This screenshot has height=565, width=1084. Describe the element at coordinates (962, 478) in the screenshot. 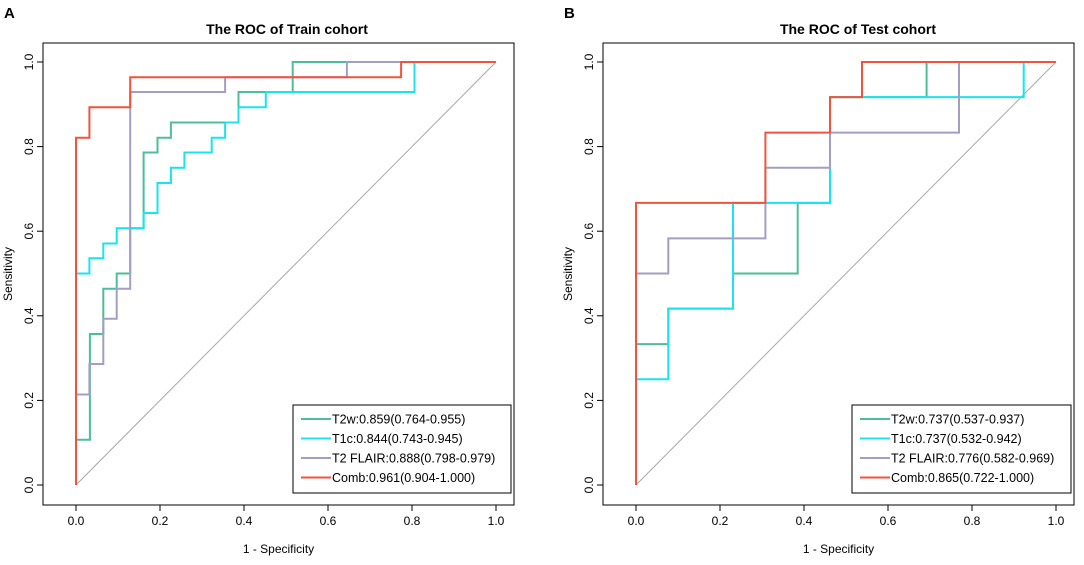

I see `legend-entry: Comb:0.865(0.722-1.000)` at that location.